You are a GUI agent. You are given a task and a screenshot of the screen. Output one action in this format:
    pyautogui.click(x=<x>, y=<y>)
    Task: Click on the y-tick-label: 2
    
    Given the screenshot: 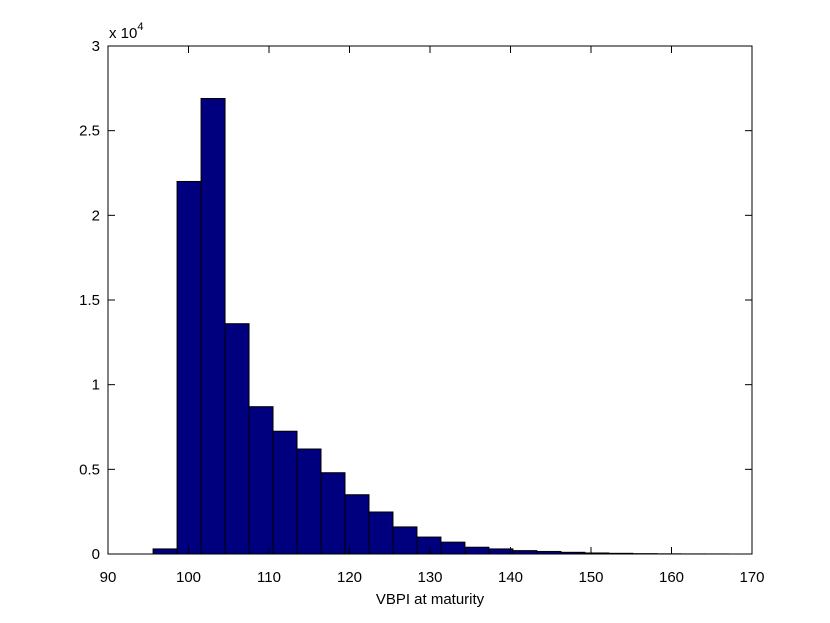 What is the action you would take?
    pyautogui.click(x=96, y=215)
    